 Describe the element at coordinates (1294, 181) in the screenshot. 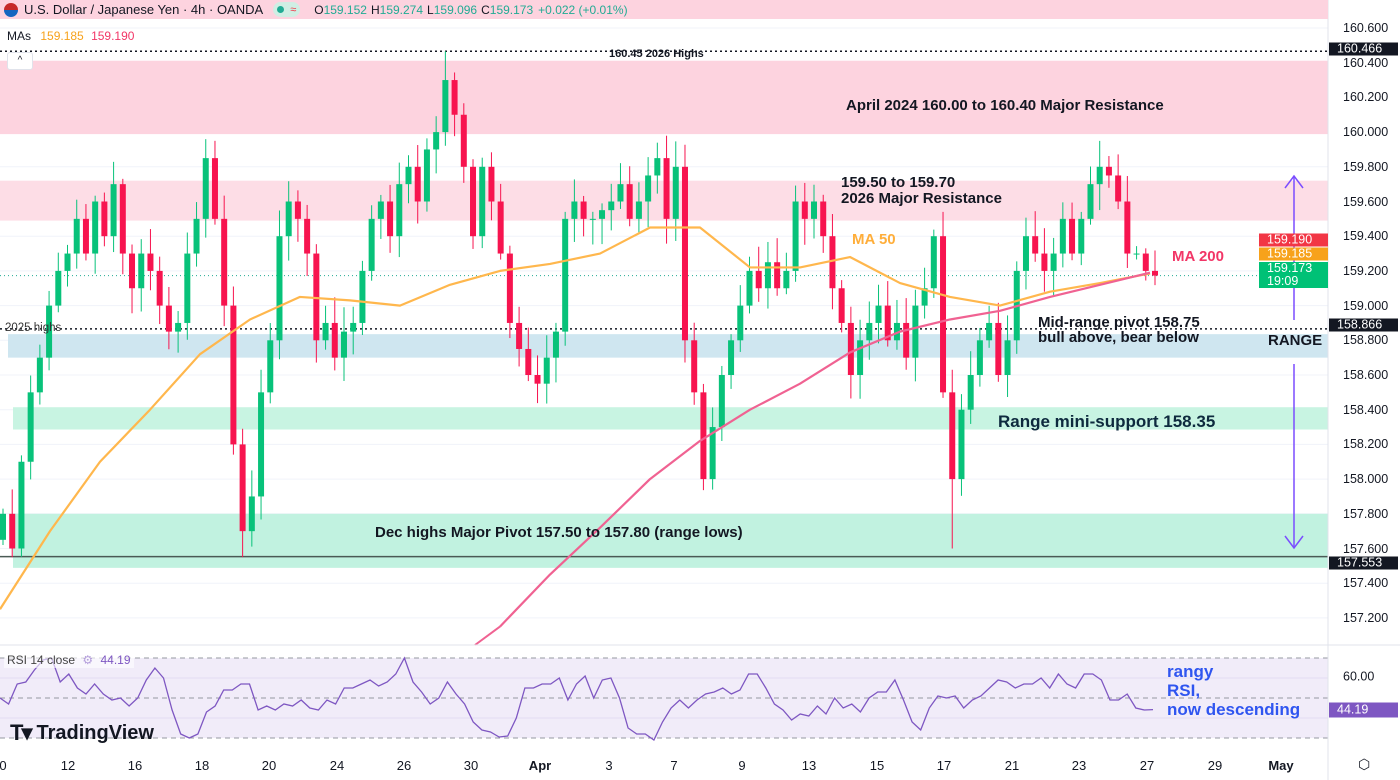

I see `range-arrow-up-head` at that location.